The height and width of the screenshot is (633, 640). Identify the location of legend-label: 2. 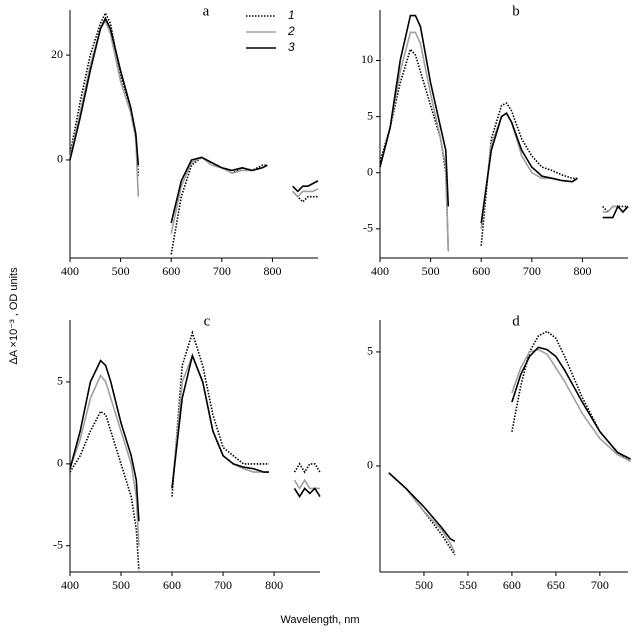
(291, 31).